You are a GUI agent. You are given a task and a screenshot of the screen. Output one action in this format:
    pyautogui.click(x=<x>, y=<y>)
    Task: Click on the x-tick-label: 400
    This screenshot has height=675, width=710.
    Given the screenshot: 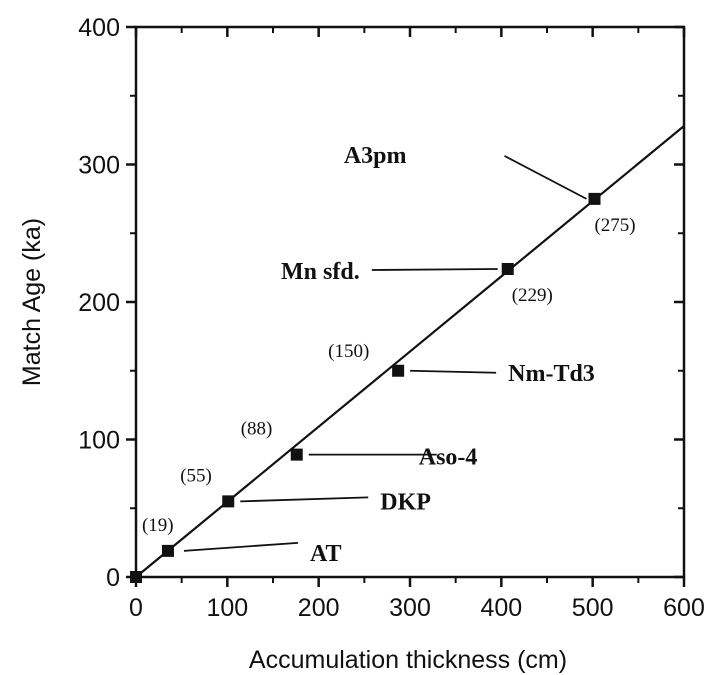 What is the action you would take?
    pyautogui.click(x=501, y=608)
    